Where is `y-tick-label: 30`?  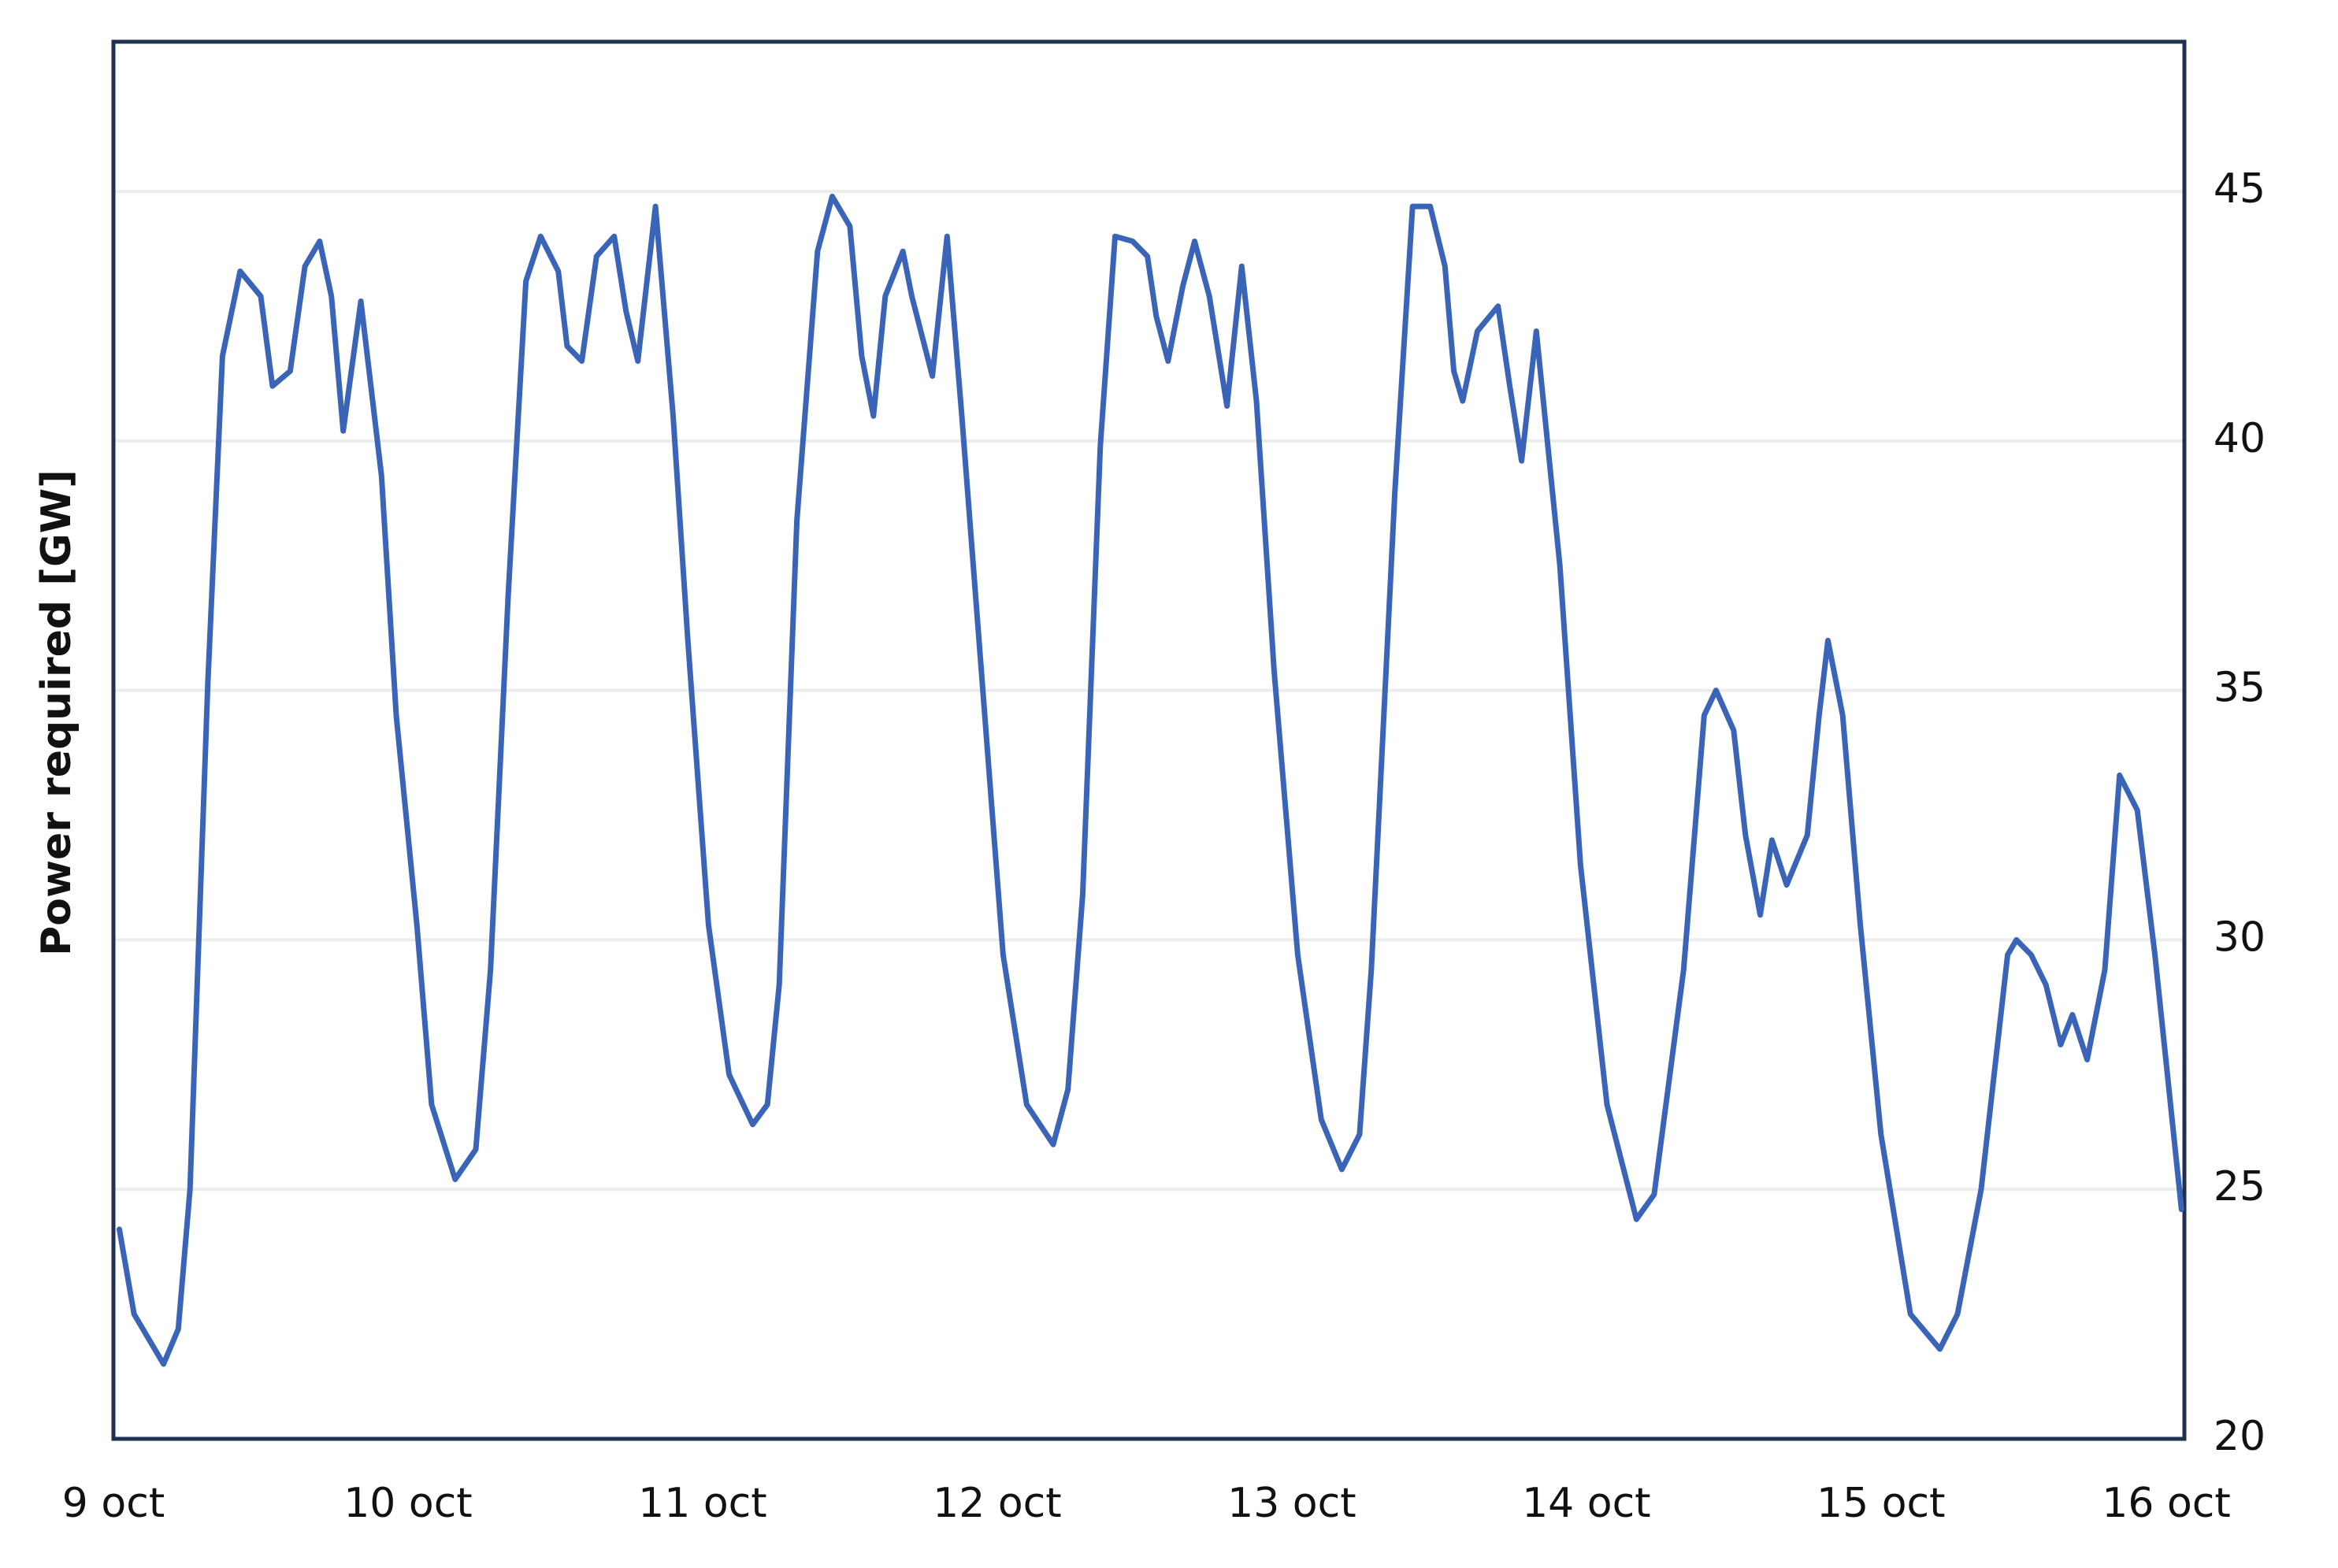
y-tick-label: 30 is located at coordinates (2240, 937).